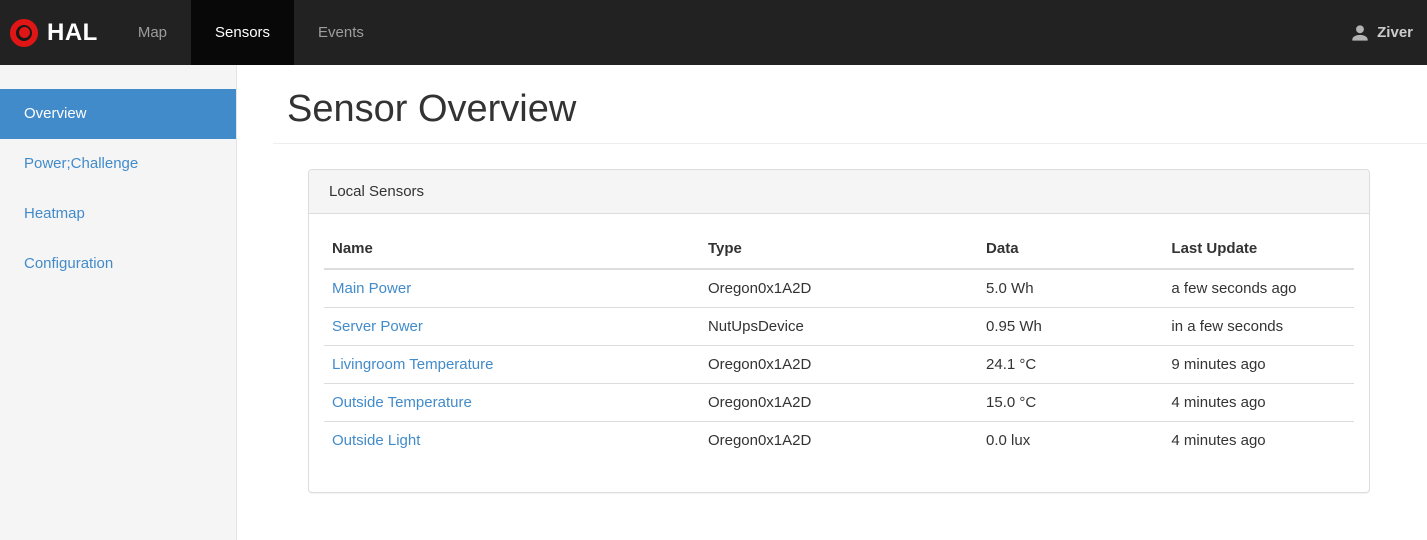  I want to click on user-menu: Ziver, so click(1388, 32).